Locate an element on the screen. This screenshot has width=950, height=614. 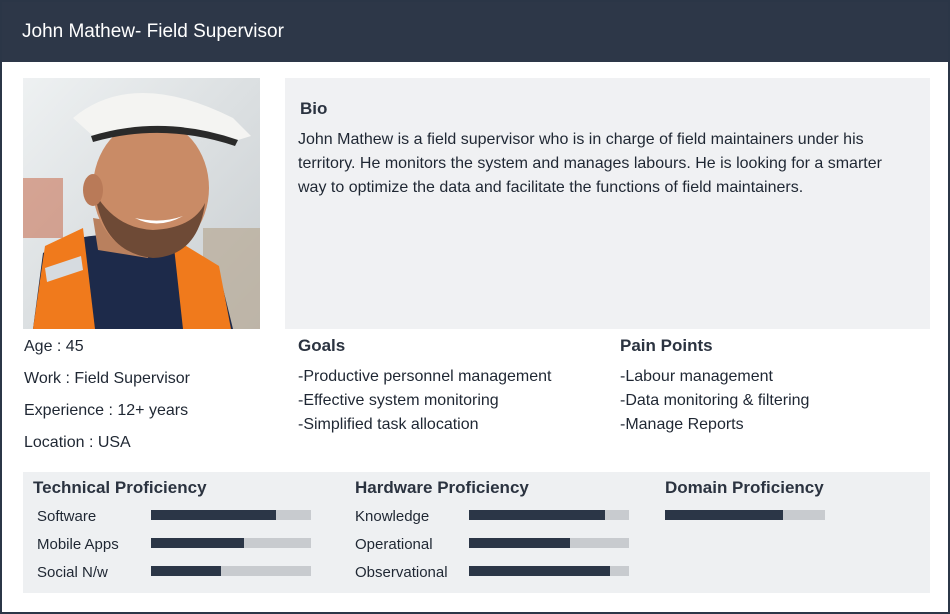
pain-point-item: -Labour management is located at coordinates (696, 376).